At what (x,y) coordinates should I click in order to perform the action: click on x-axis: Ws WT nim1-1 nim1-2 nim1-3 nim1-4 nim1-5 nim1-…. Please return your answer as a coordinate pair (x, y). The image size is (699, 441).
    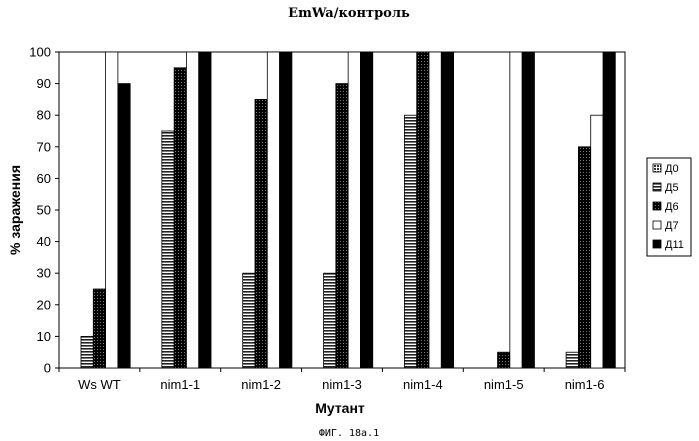
    Looking at the image, I should click on (342, 380).